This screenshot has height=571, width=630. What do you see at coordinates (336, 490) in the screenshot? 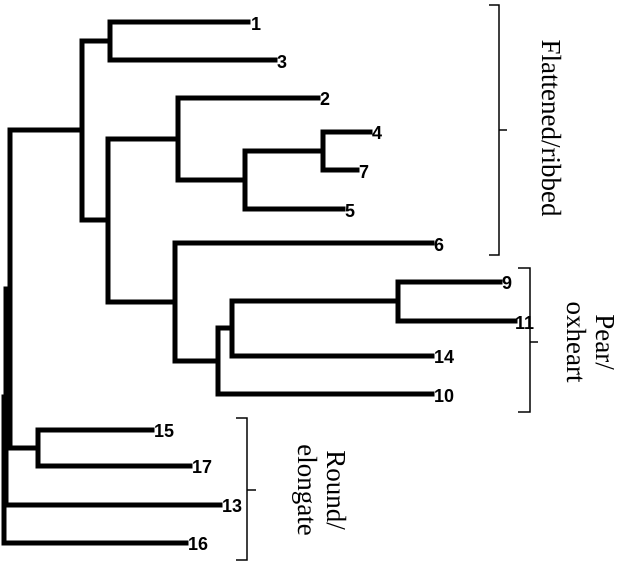
I see `group-label: Round/` at bounding box center [336, 490].